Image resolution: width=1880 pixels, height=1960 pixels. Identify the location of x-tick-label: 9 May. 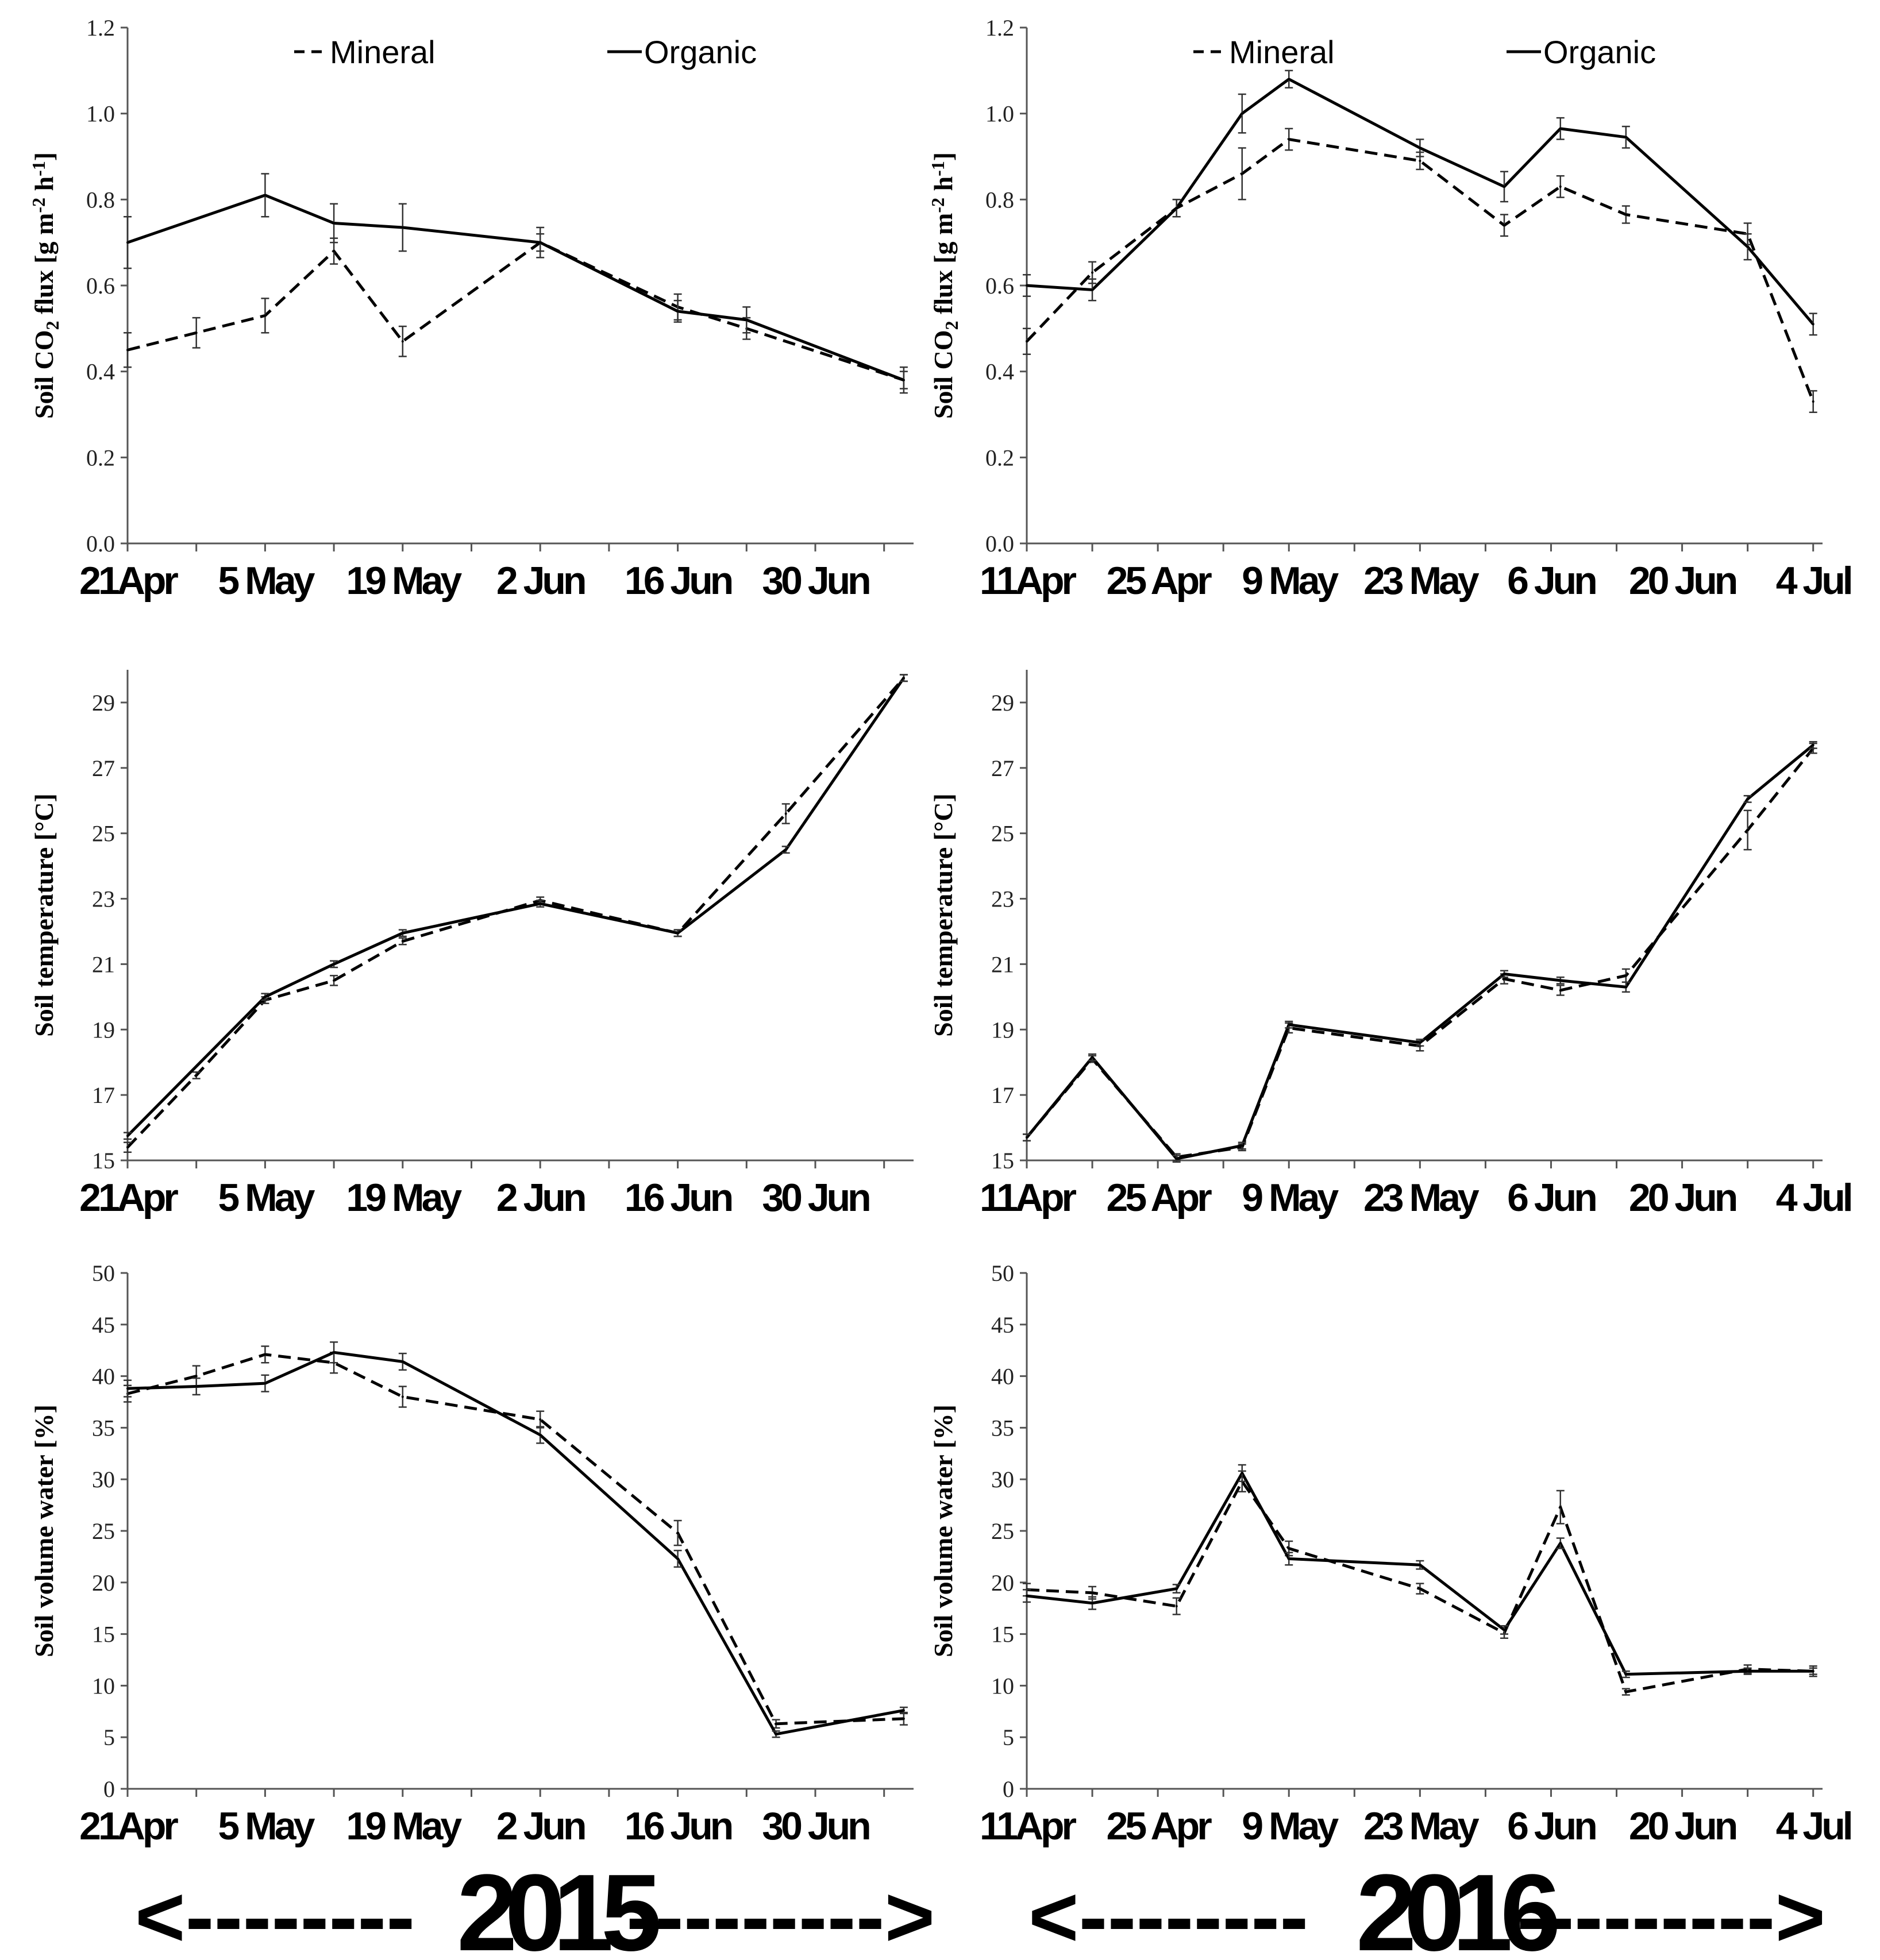
(1290, 581).